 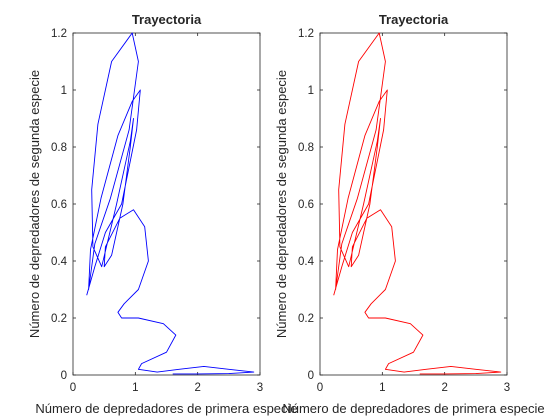 What do you see at coordinates (59, 205) in the screenshot?
I see `chart-0-y-tick-label: 0.6` at bounding box center [59, 205].